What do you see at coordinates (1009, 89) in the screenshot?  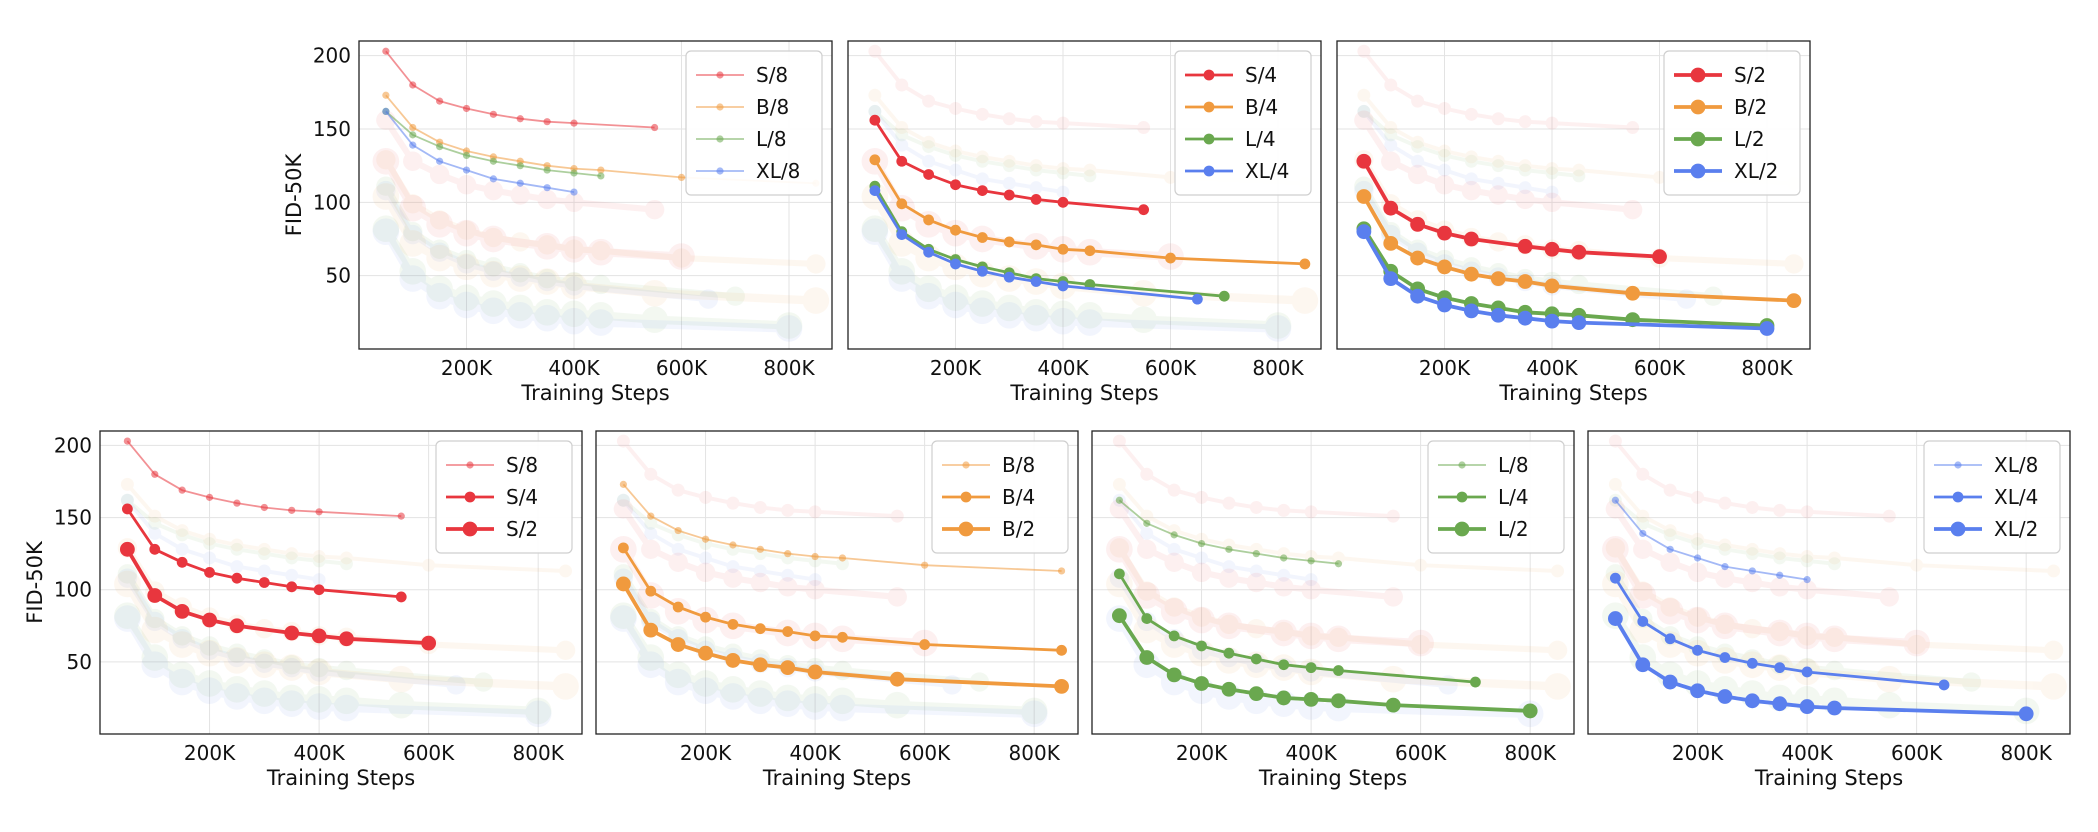 I see `series-S-8-faded` at bounding box center [1009, 89].